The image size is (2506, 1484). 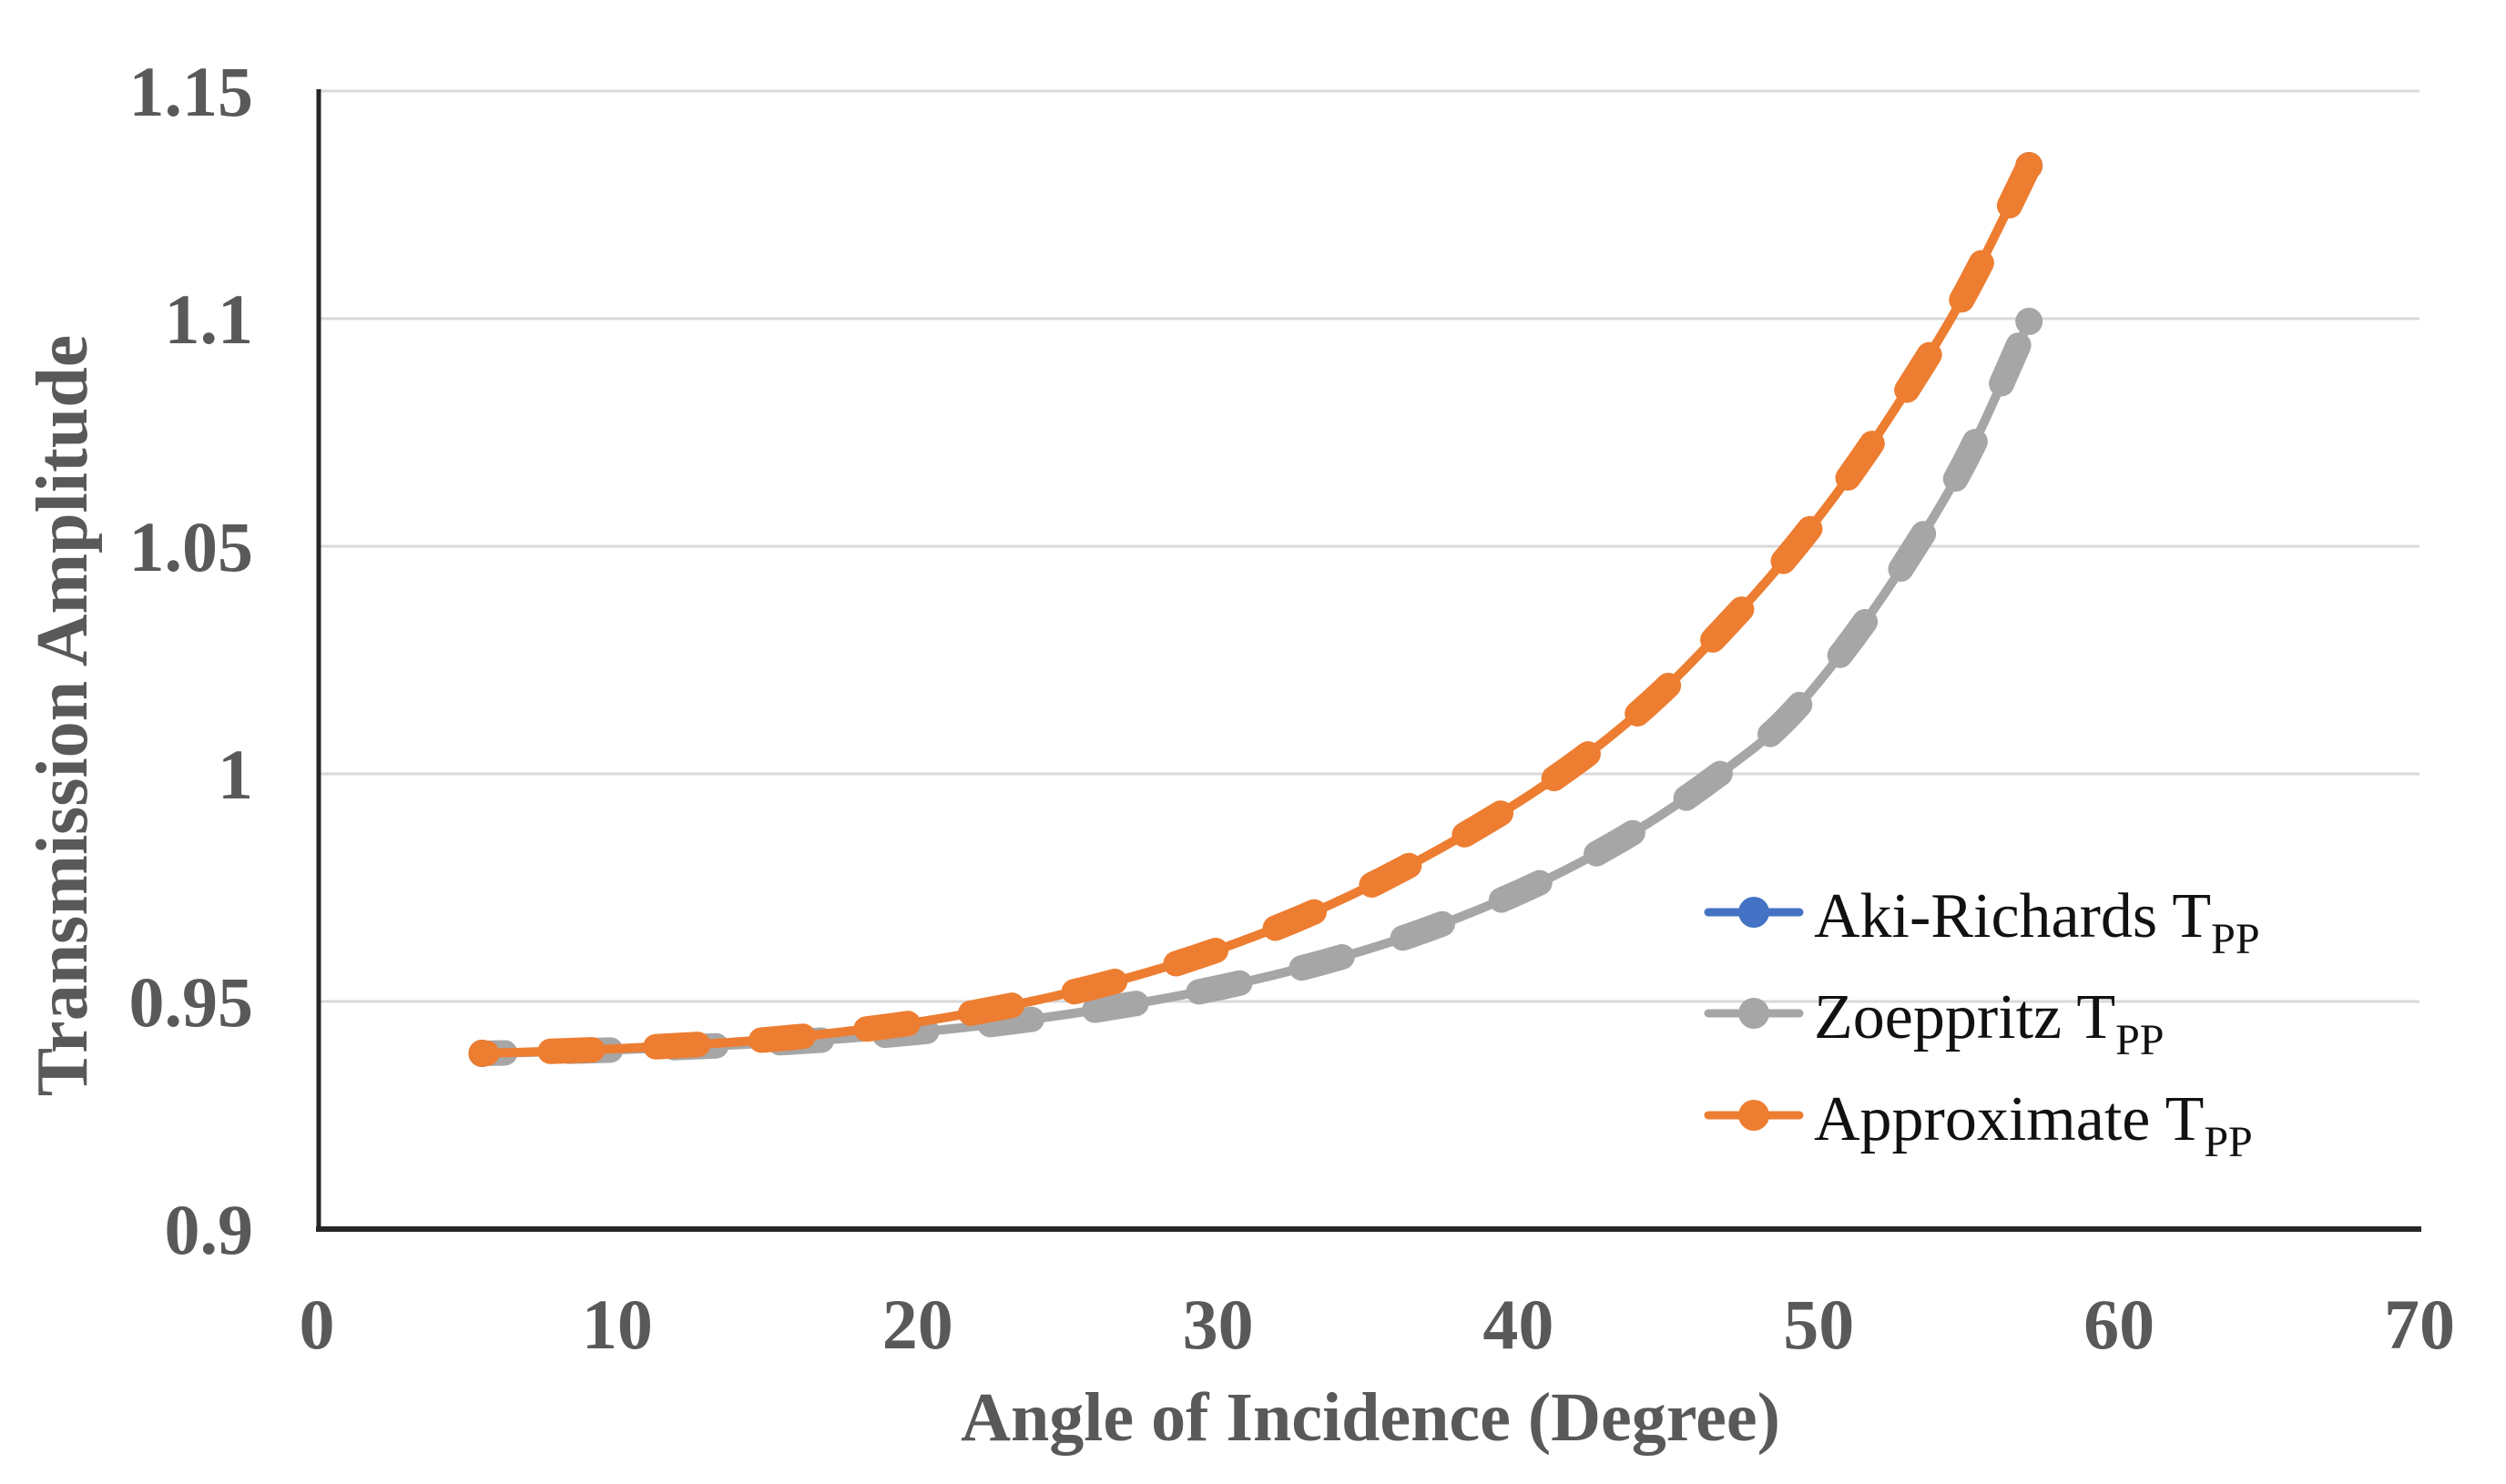 I want to click on x-axis-title: Angle of Incidence (Degree), so click(x=1370, y=1417).